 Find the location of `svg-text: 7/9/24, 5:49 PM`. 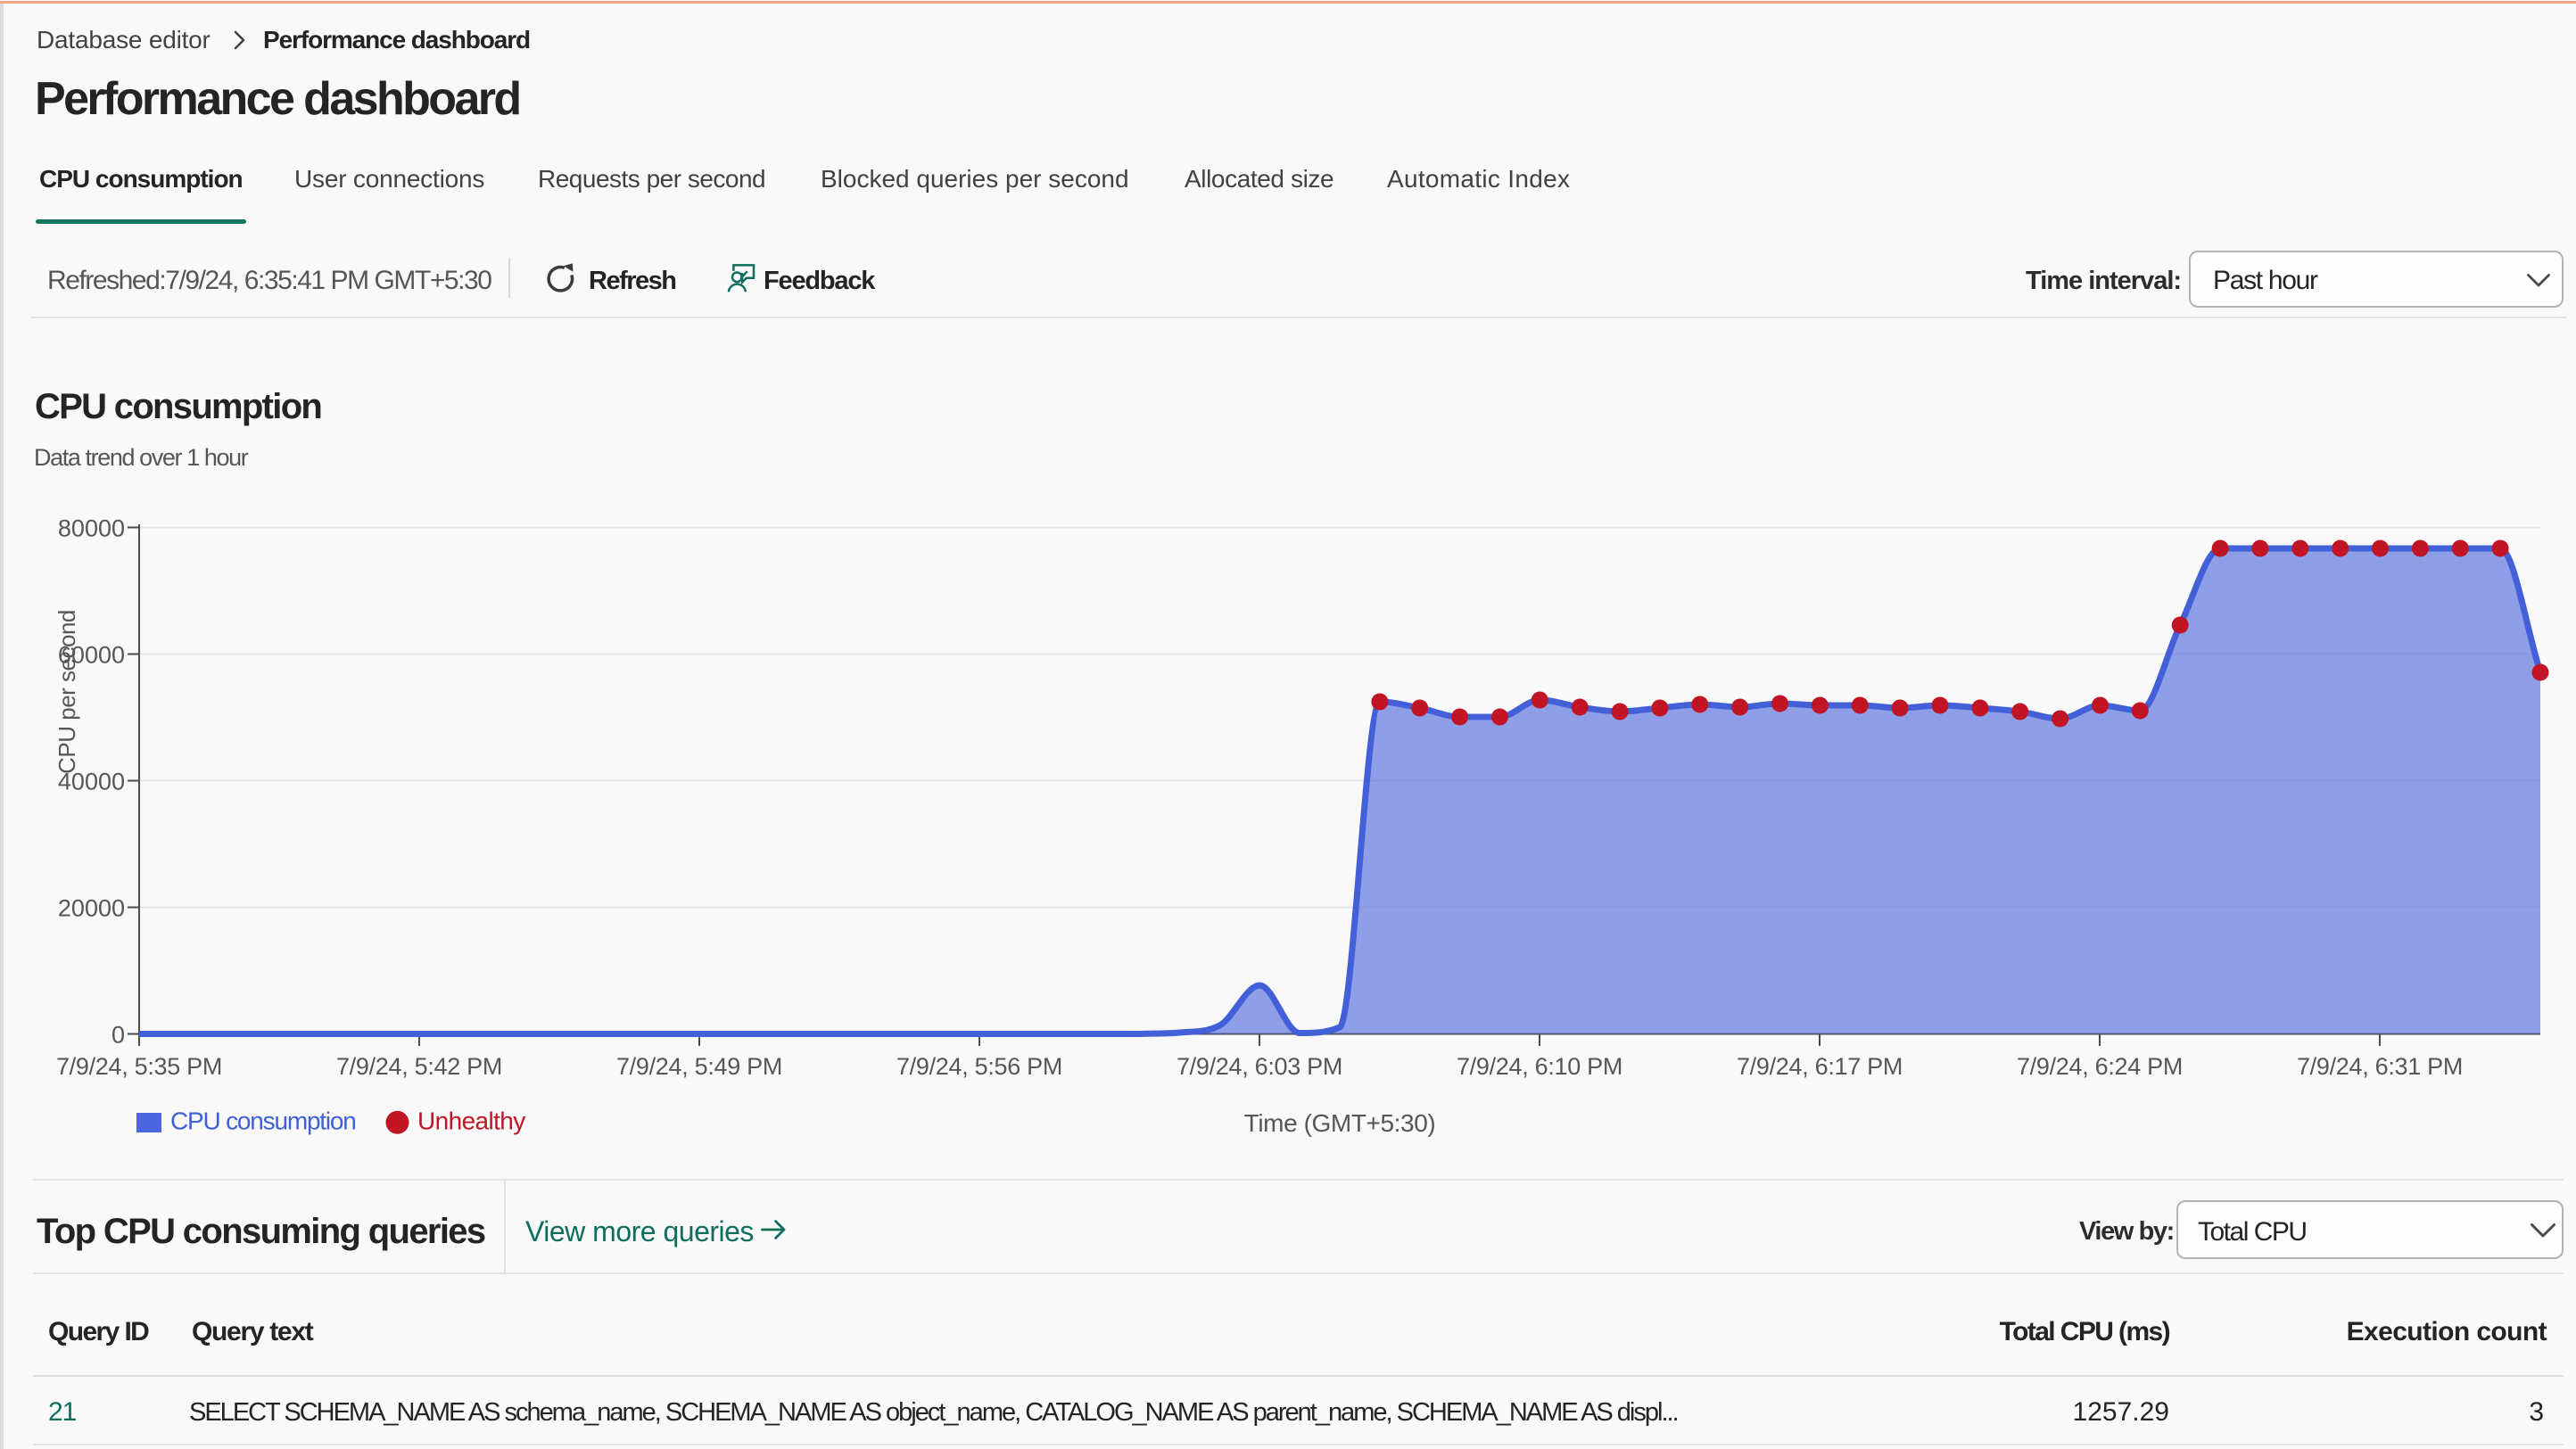

svg-text: 7/9/24, 5:49 PM is located at coordinates (699, 1066).